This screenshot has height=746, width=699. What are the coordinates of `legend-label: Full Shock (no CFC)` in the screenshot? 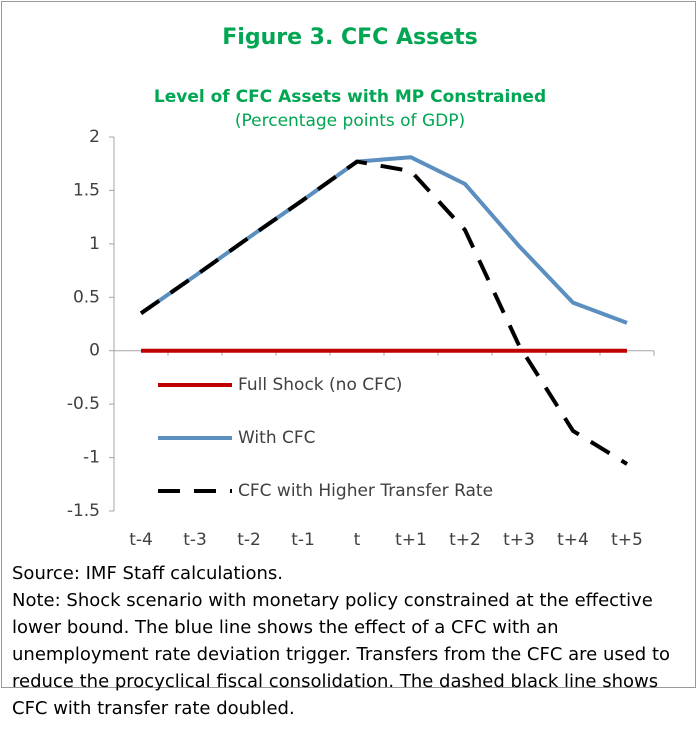 It's located at (320, 385).